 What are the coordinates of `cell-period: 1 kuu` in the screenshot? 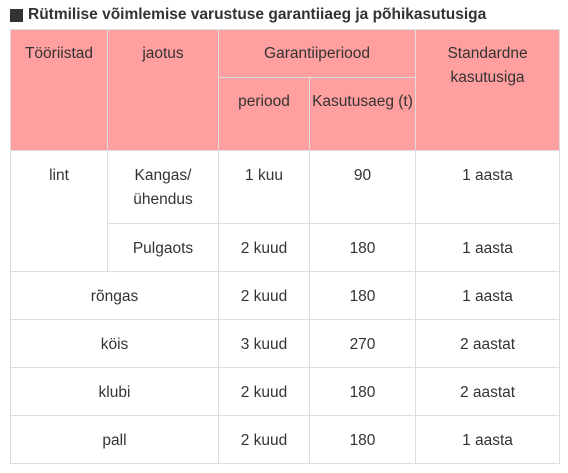 It's located at (264, 187).